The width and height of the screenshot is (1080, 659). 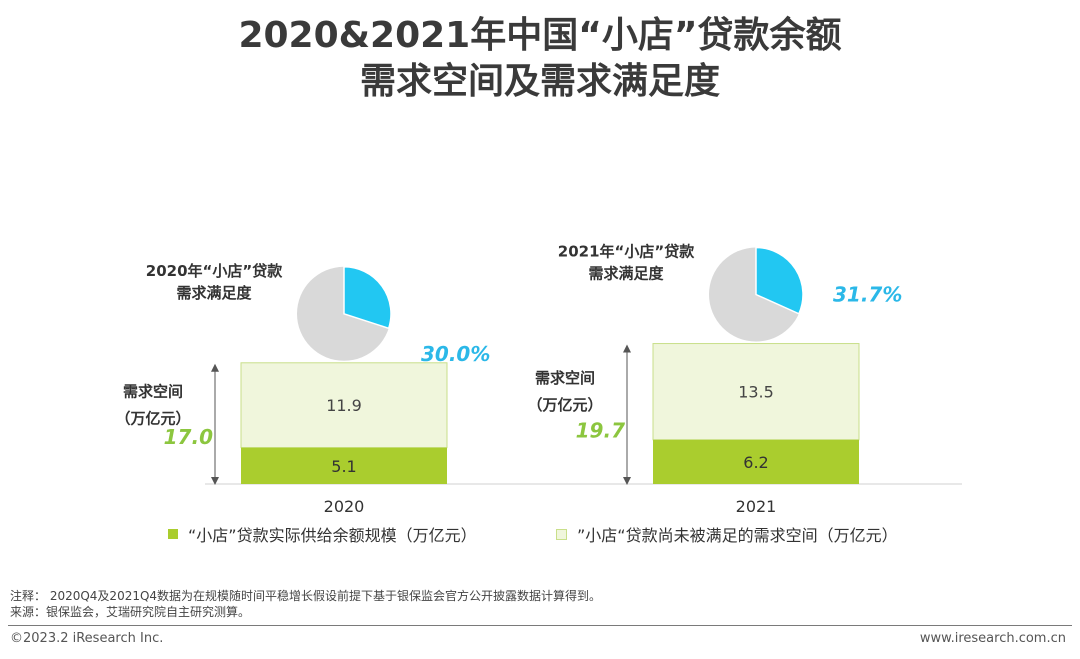 What do you see at coordinates (540, 35) in the screenshot?
I see `page-title-line-1: 2020&2021年中国“小店”贷款余额` at bounding box center [540, 35].